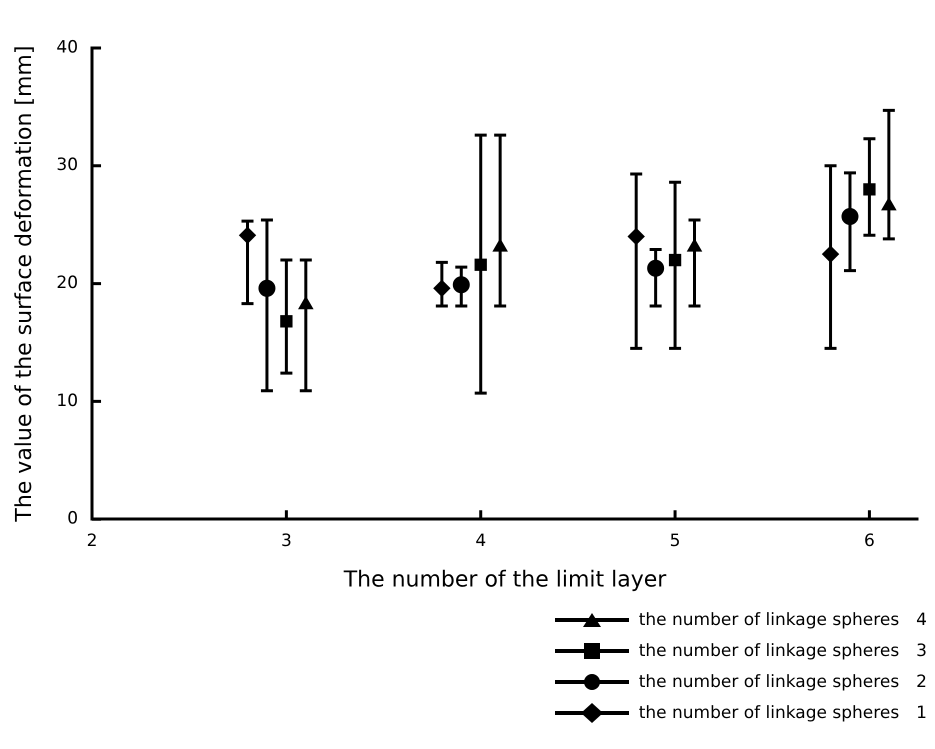 This screenshot has width=935, height=749. Describe the element at coordinates (869, 540) in the screenshot. I see `x-tick-label: 6` at that location.